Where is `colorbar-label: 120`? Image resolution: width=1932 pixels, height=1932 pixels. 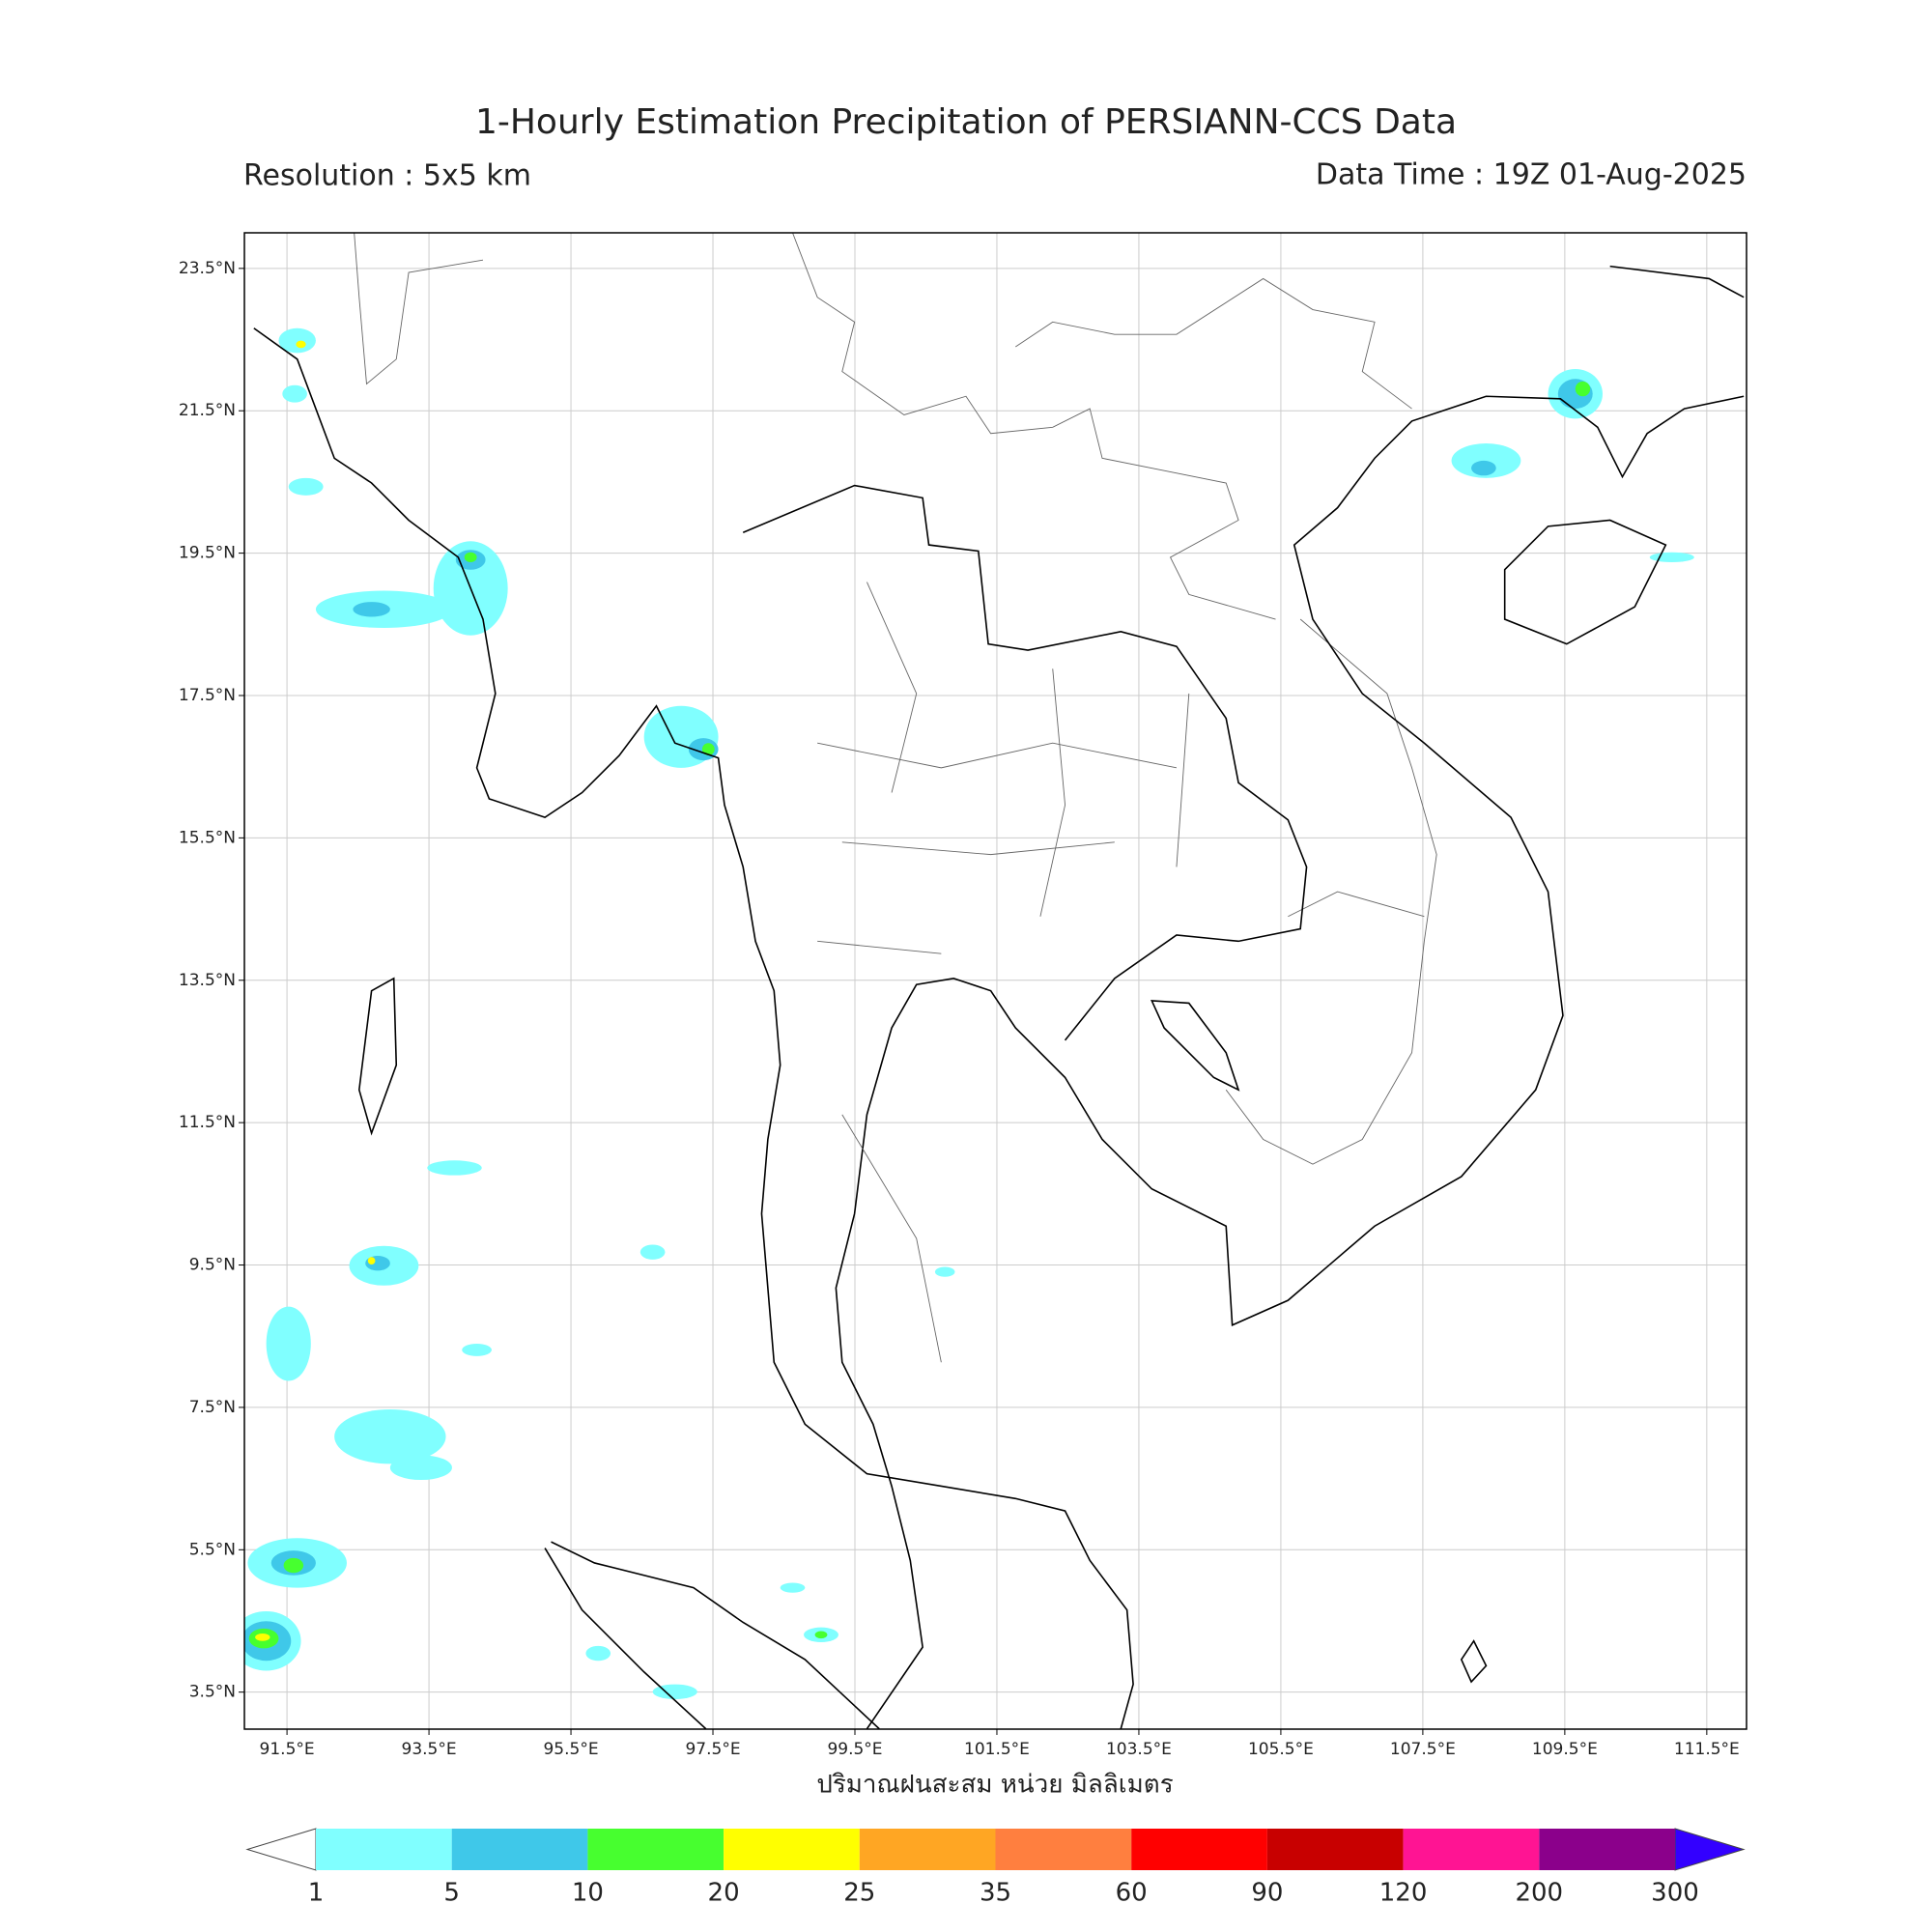
colorbar-label: 120 is located at coordinates (1403, 1893).